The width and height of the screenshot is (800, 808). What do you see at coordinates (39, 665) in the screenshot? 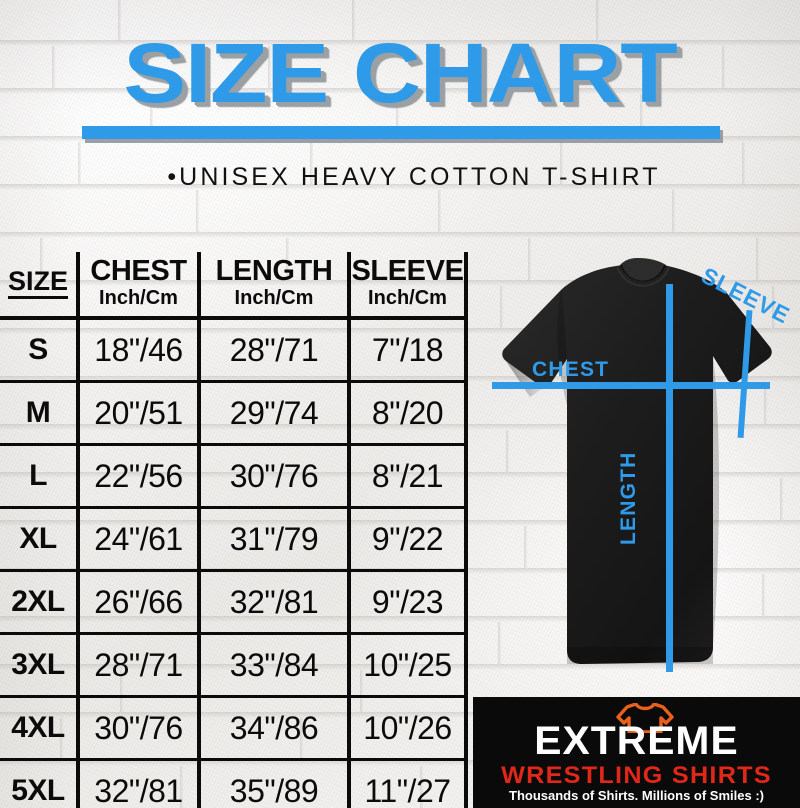
I see `cell-size: 3XL` at bounding box center [39, 665].